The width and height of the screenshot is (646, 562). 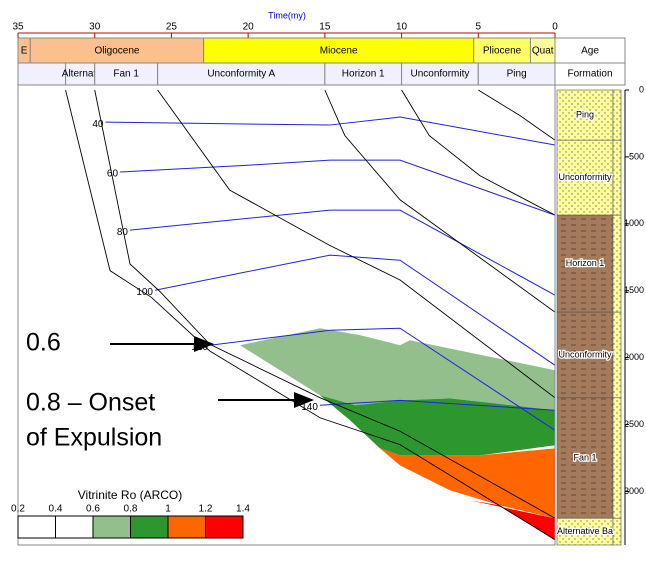 What do you see at coordinates (325, 27) in the screenshot?
I see `x-tick-label: 15` at bounding box center [325, 27].